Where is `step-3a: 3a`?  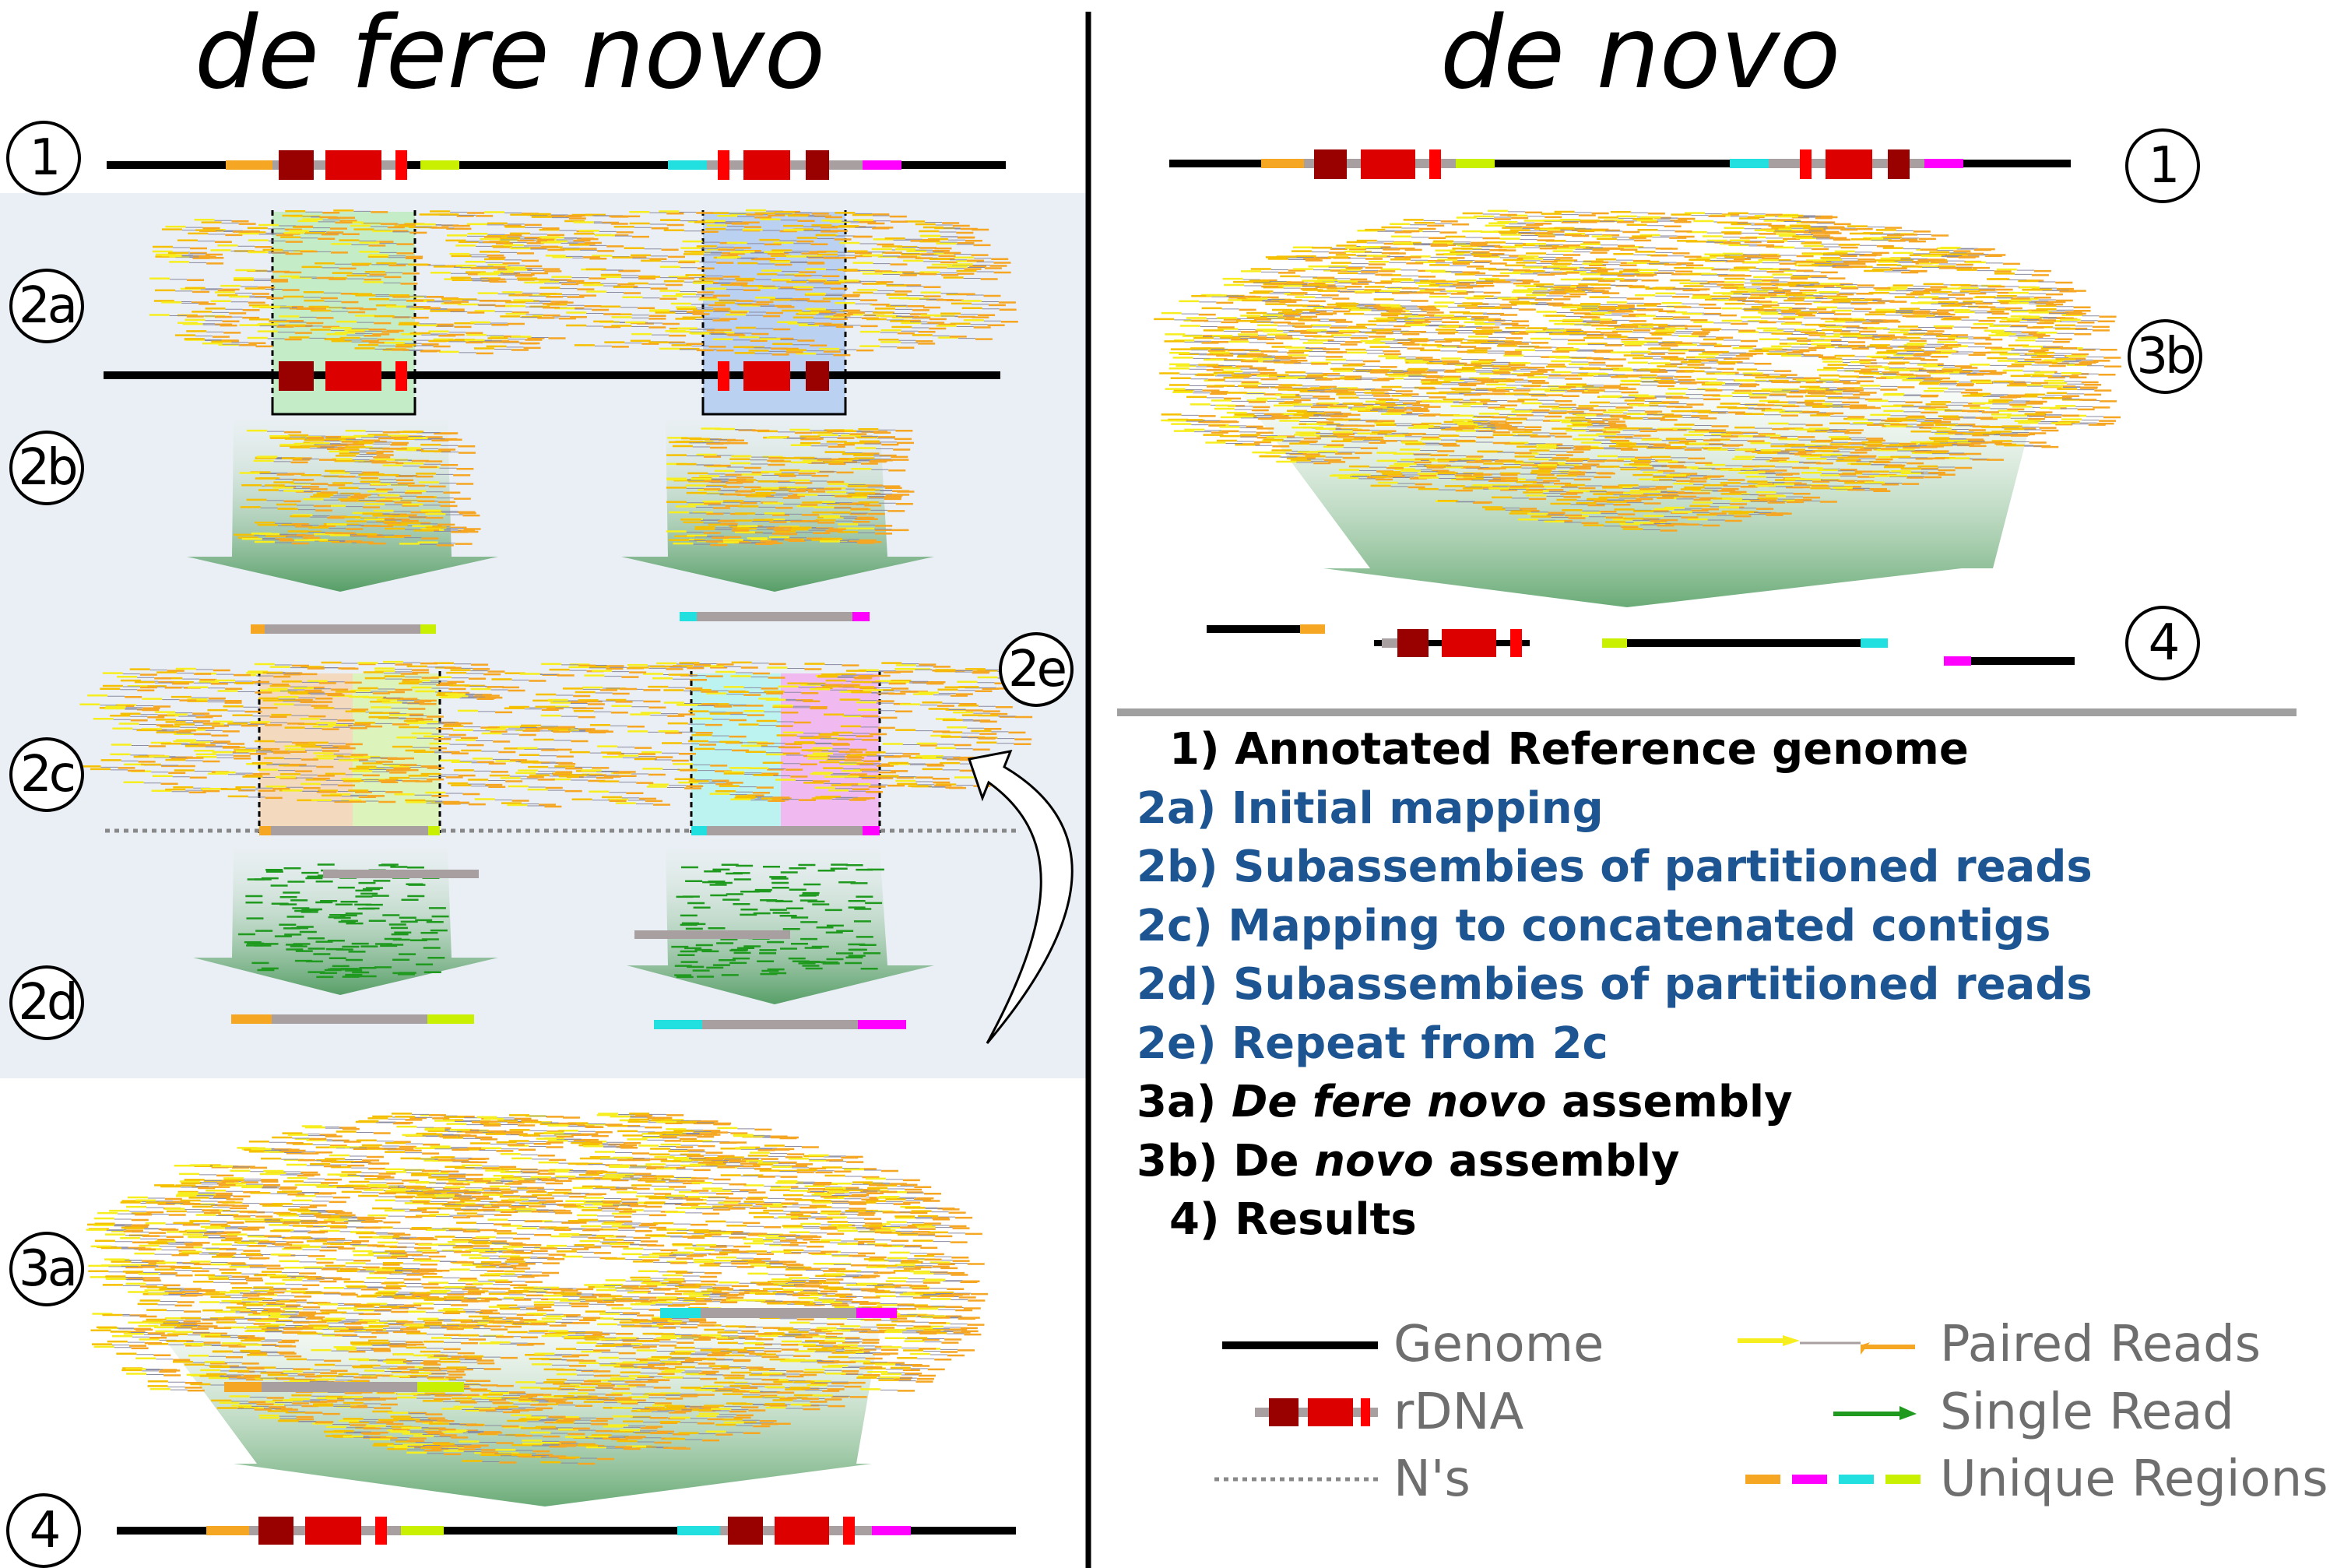 step-3a: 3a is located at coordinates (46, 1269).